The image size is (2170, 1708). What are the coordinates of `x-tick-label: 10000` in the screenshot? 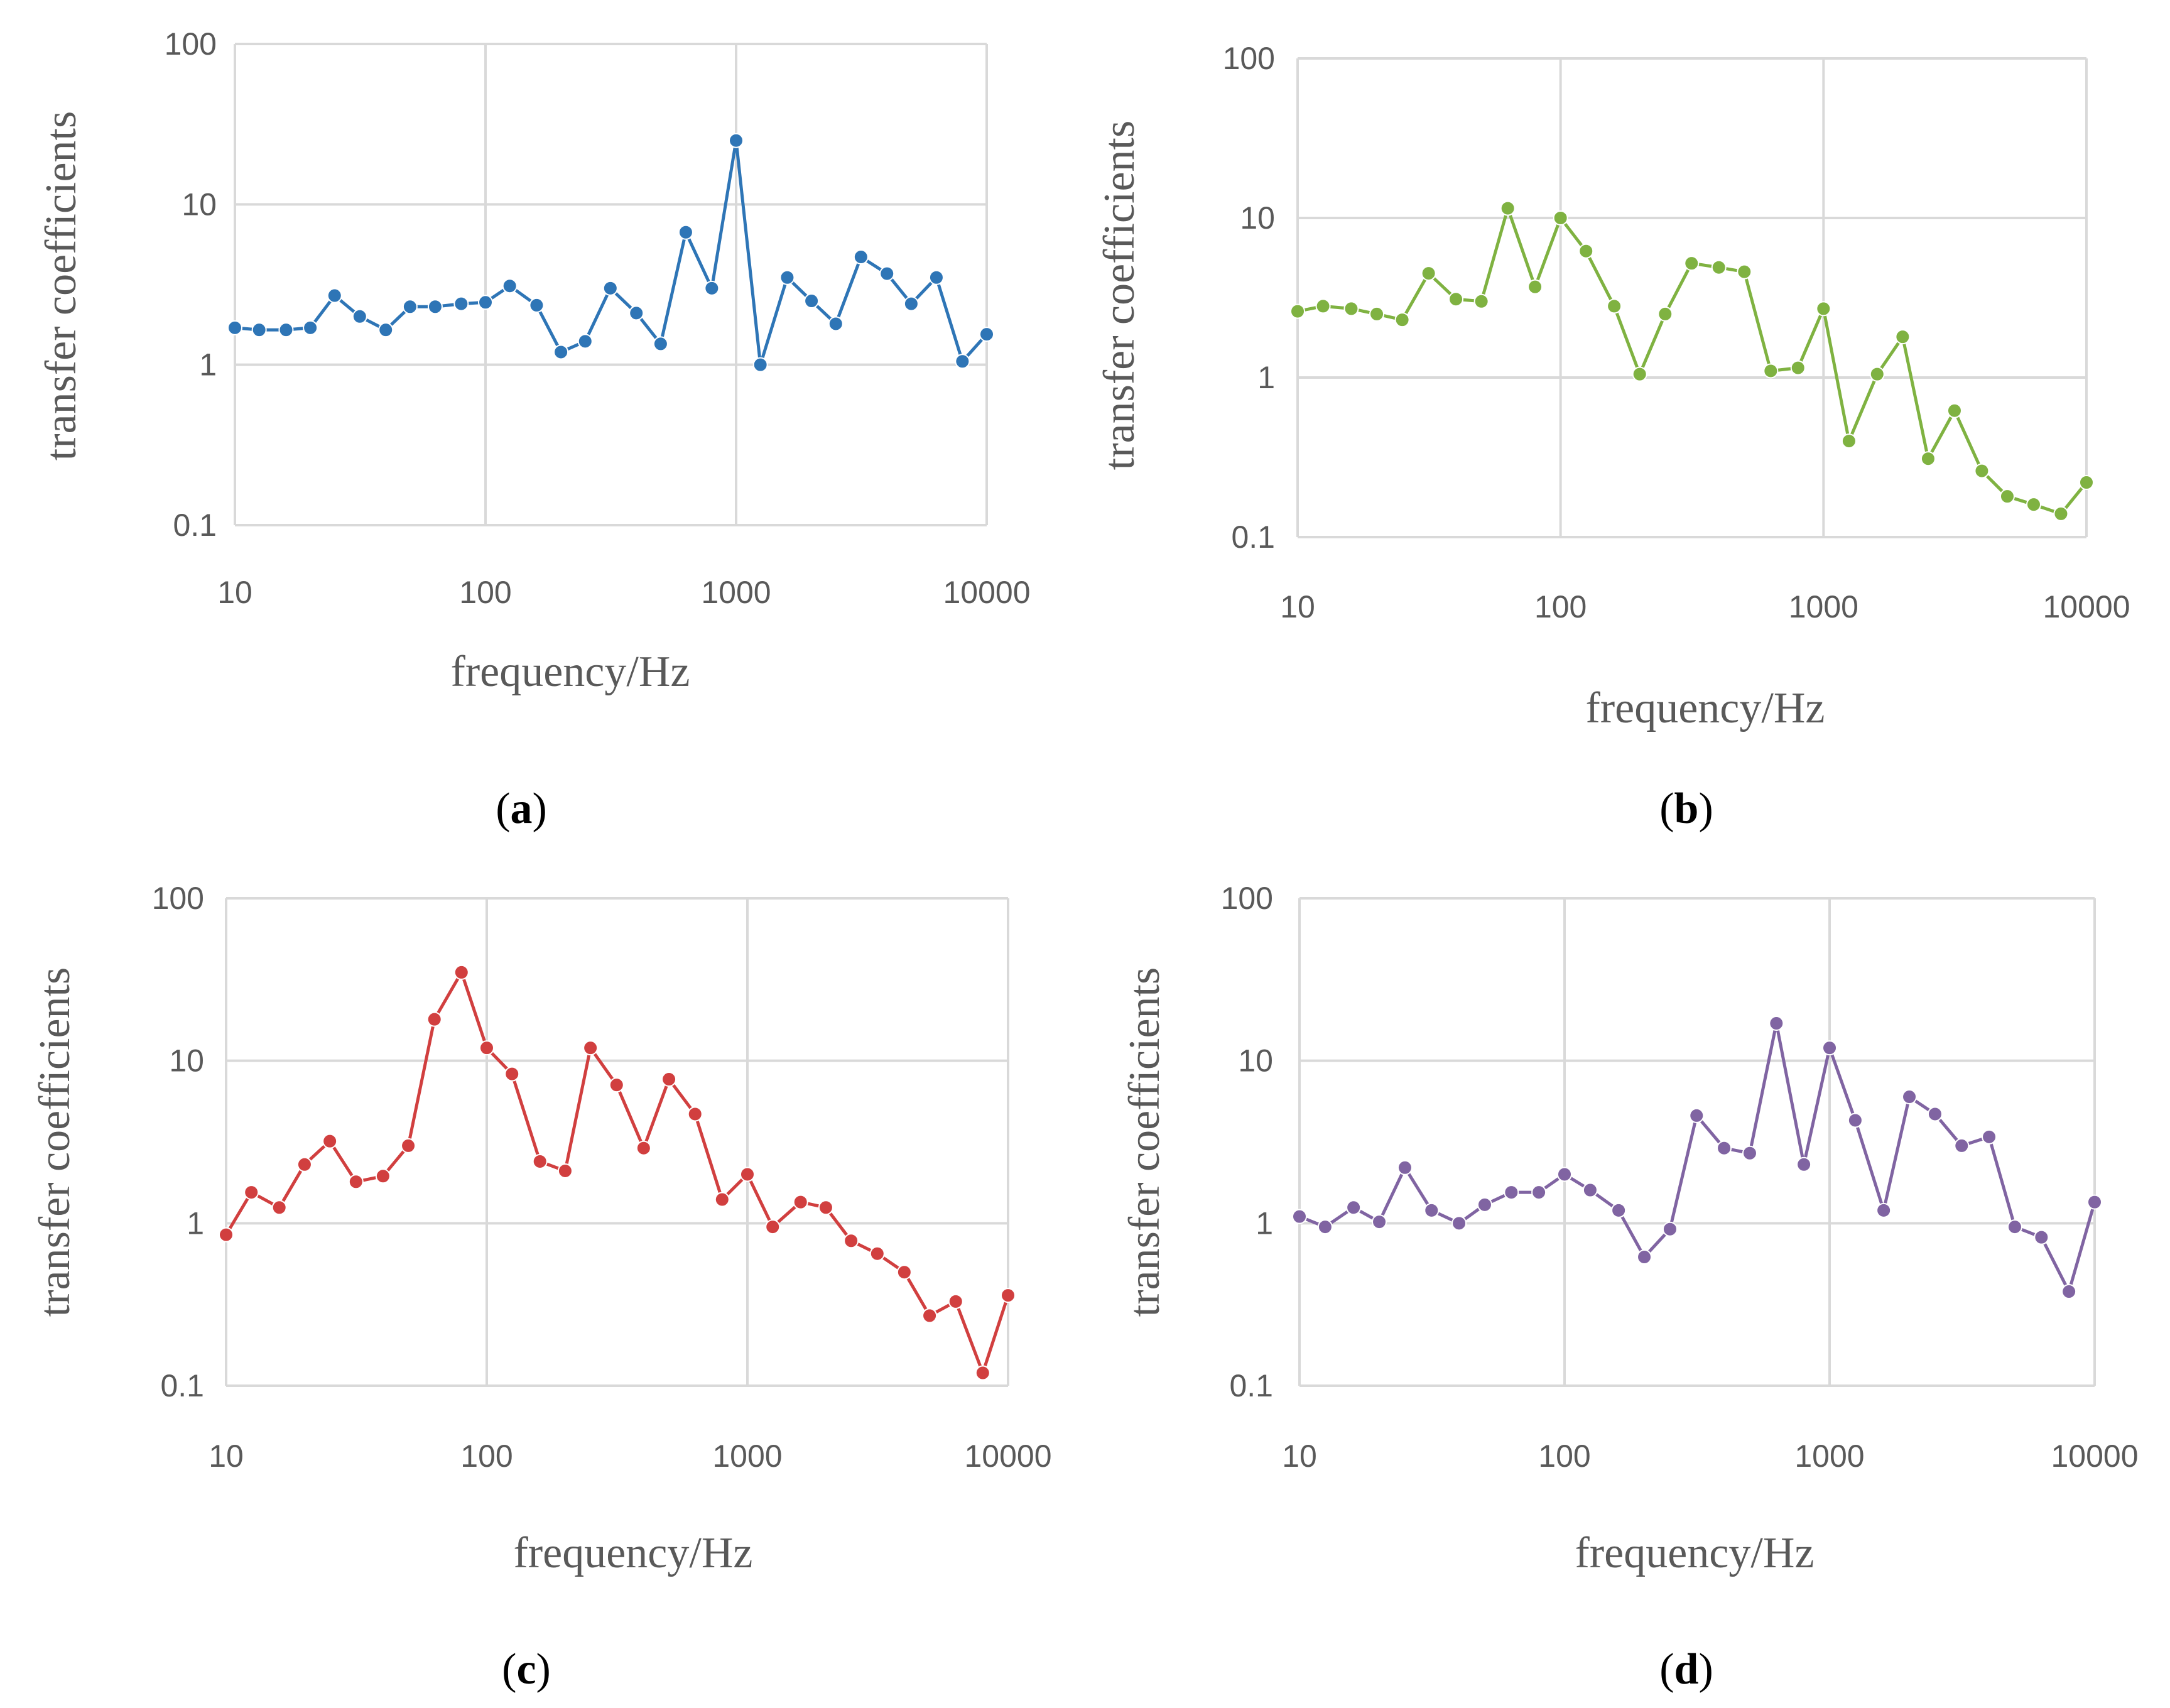 It's located at (2094, 1457).